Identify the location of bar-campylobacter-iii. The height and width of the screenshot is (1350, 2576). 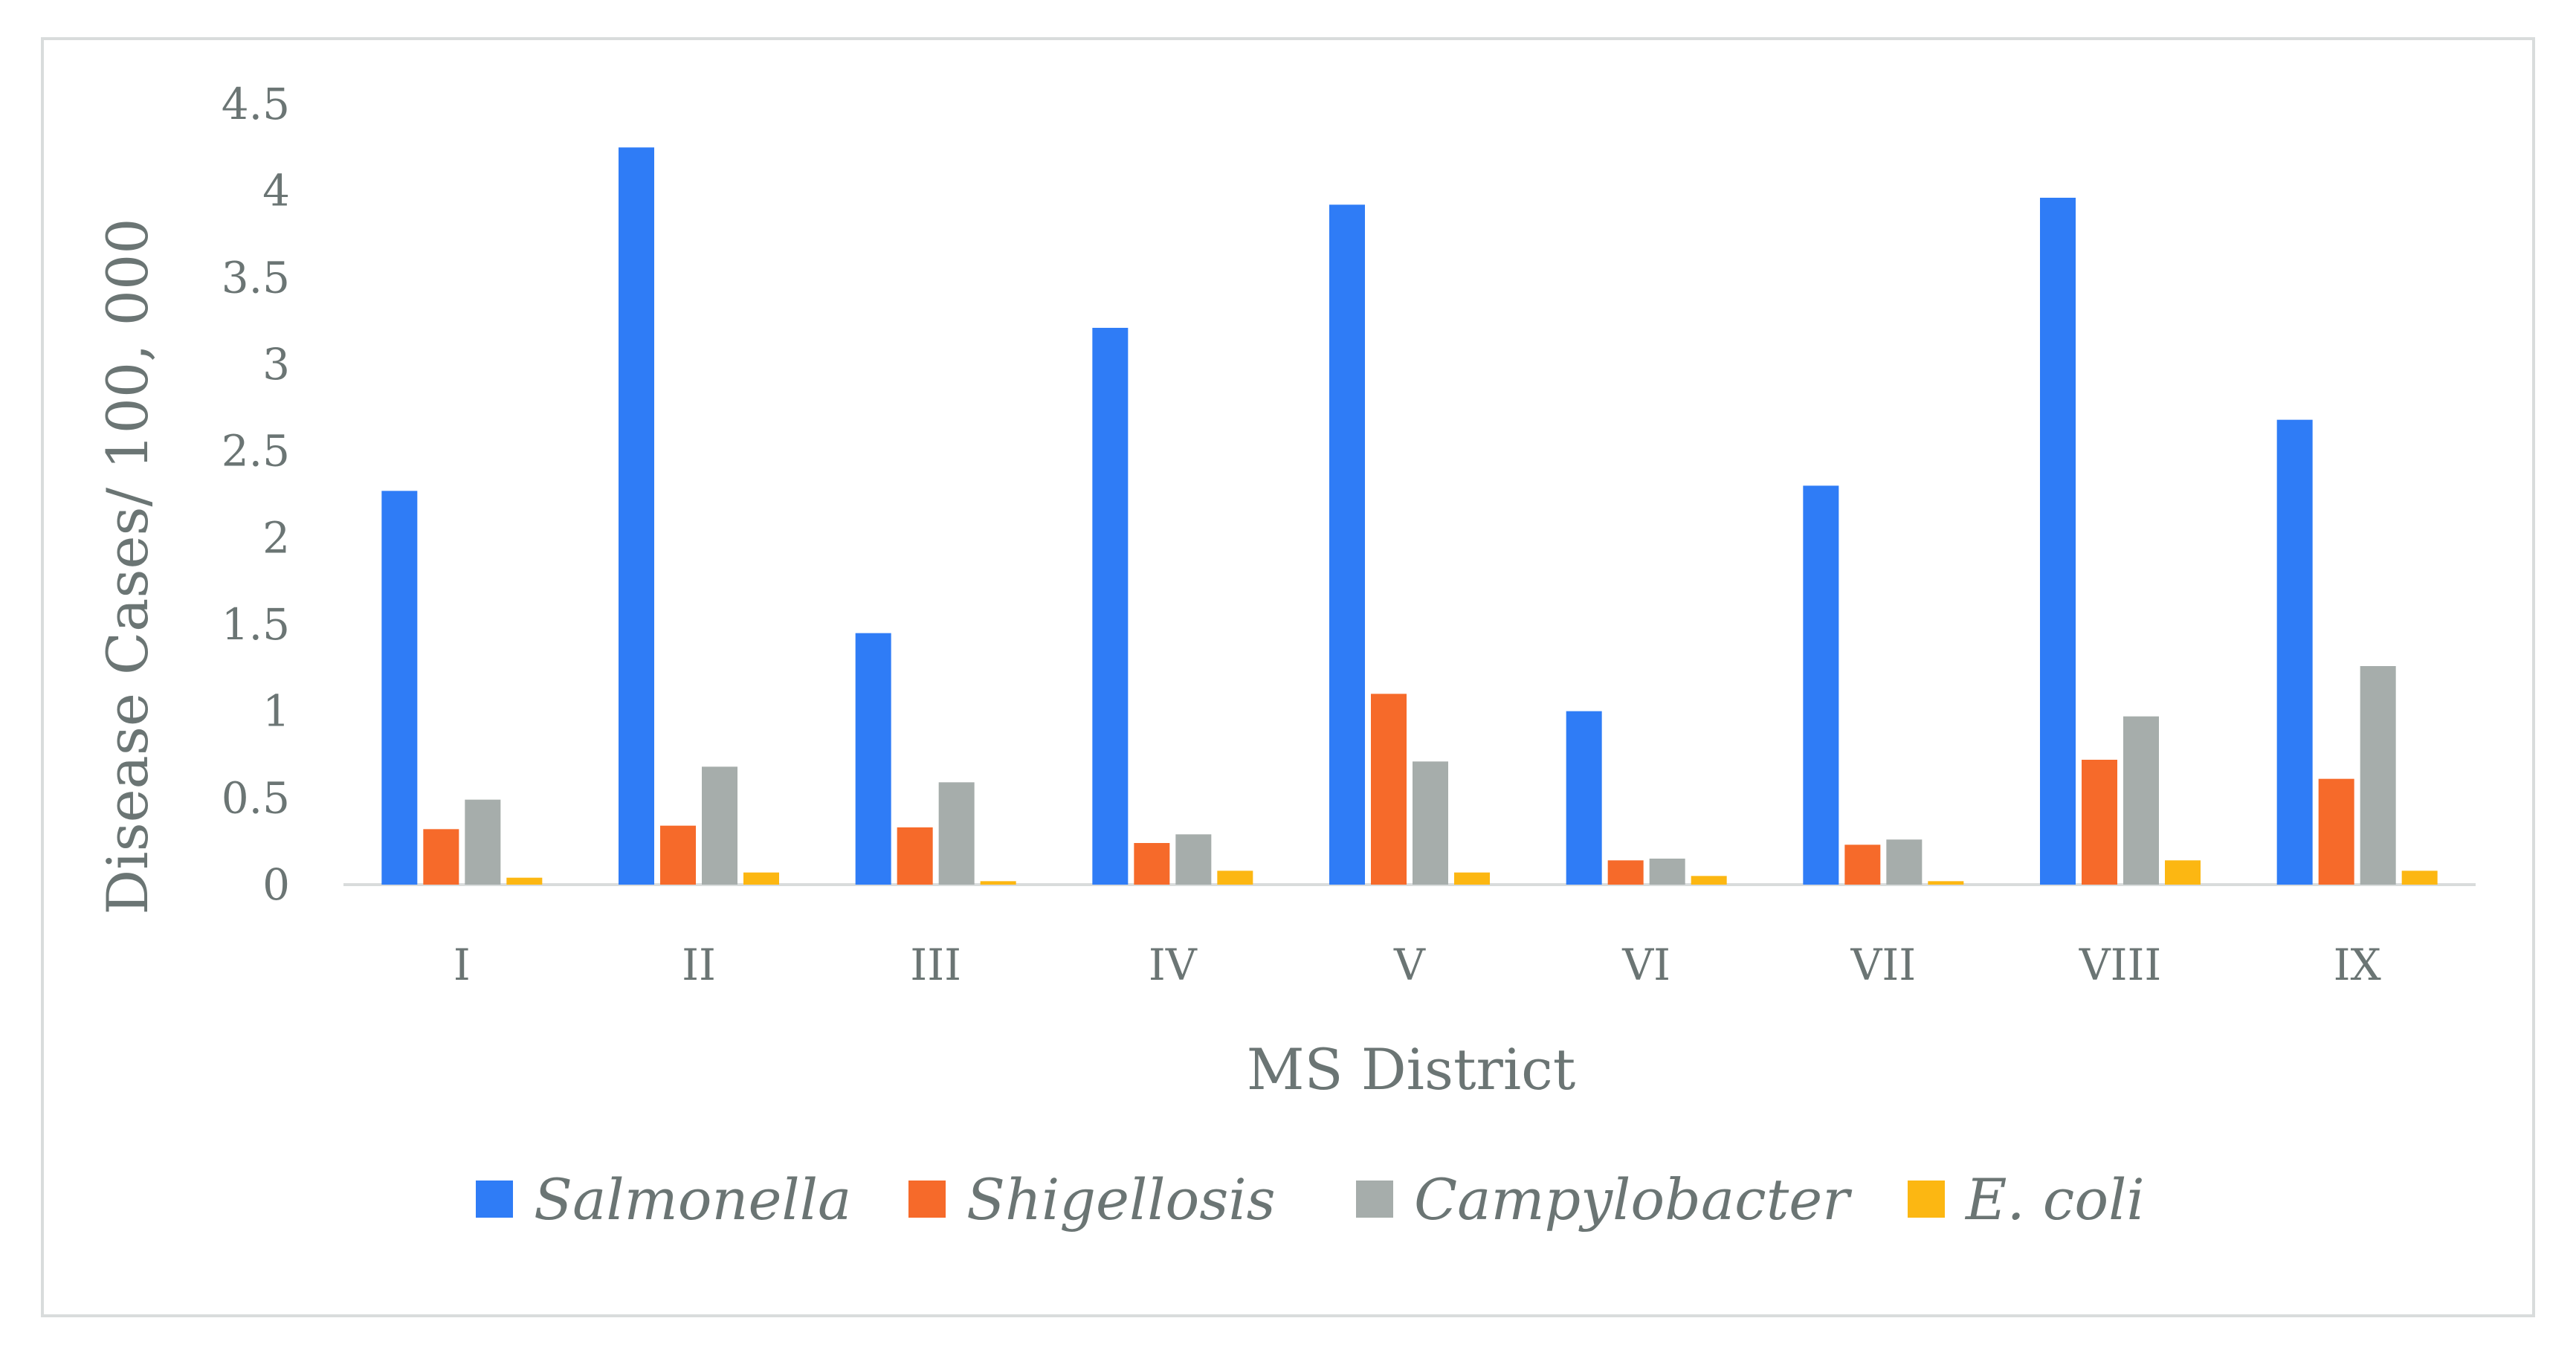
(956, 833).